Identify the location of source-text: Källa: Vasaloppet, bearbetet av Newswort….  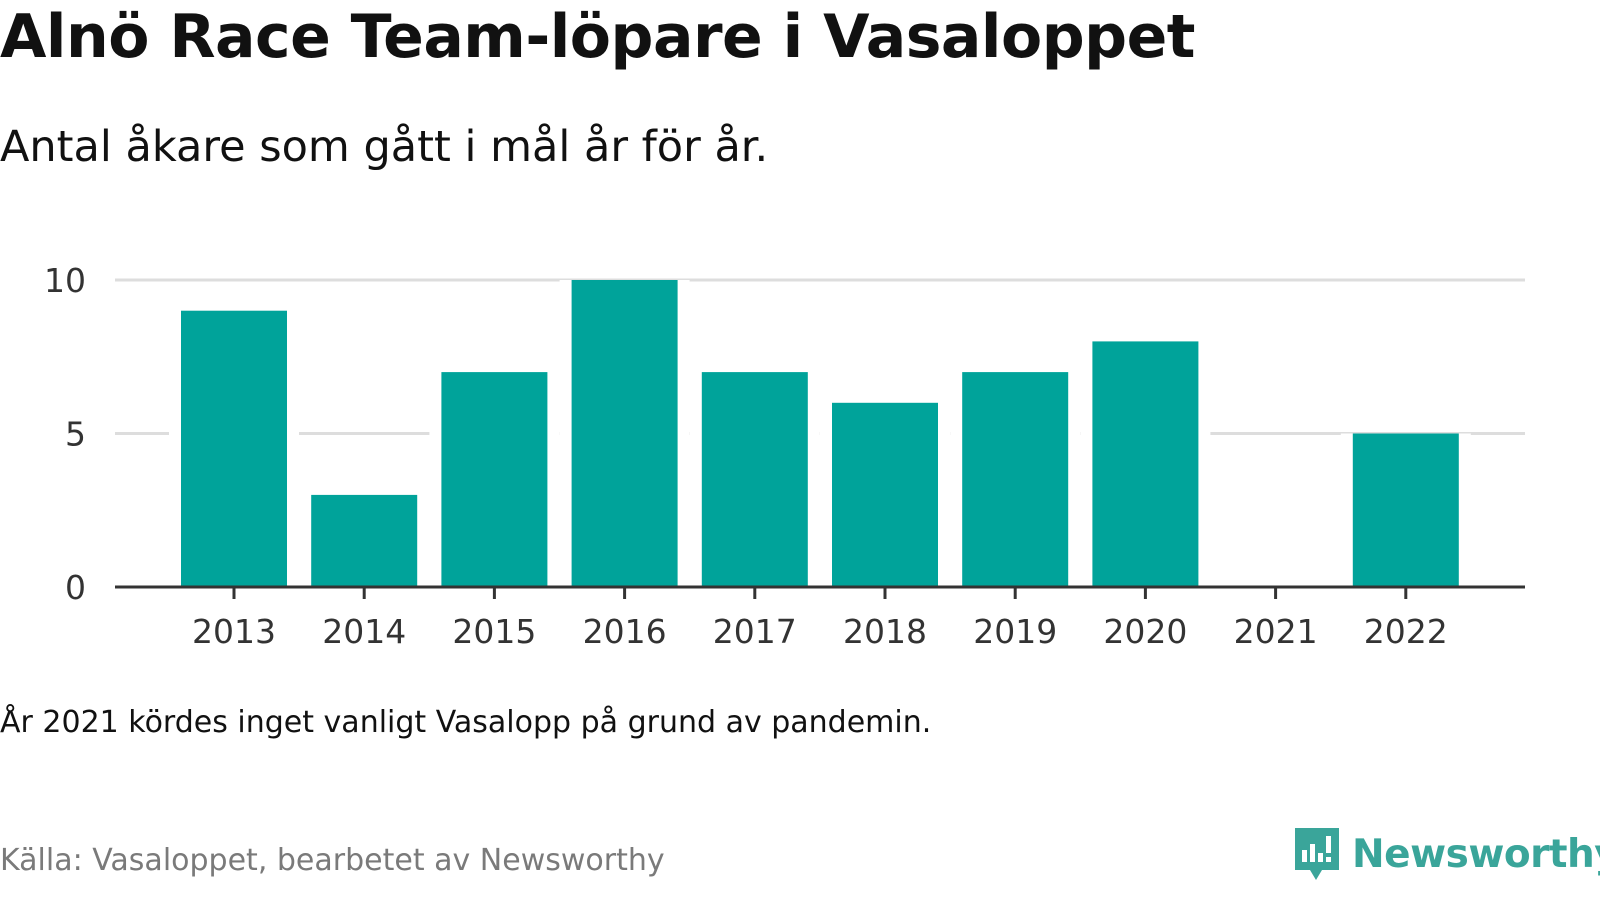
(332, 860).